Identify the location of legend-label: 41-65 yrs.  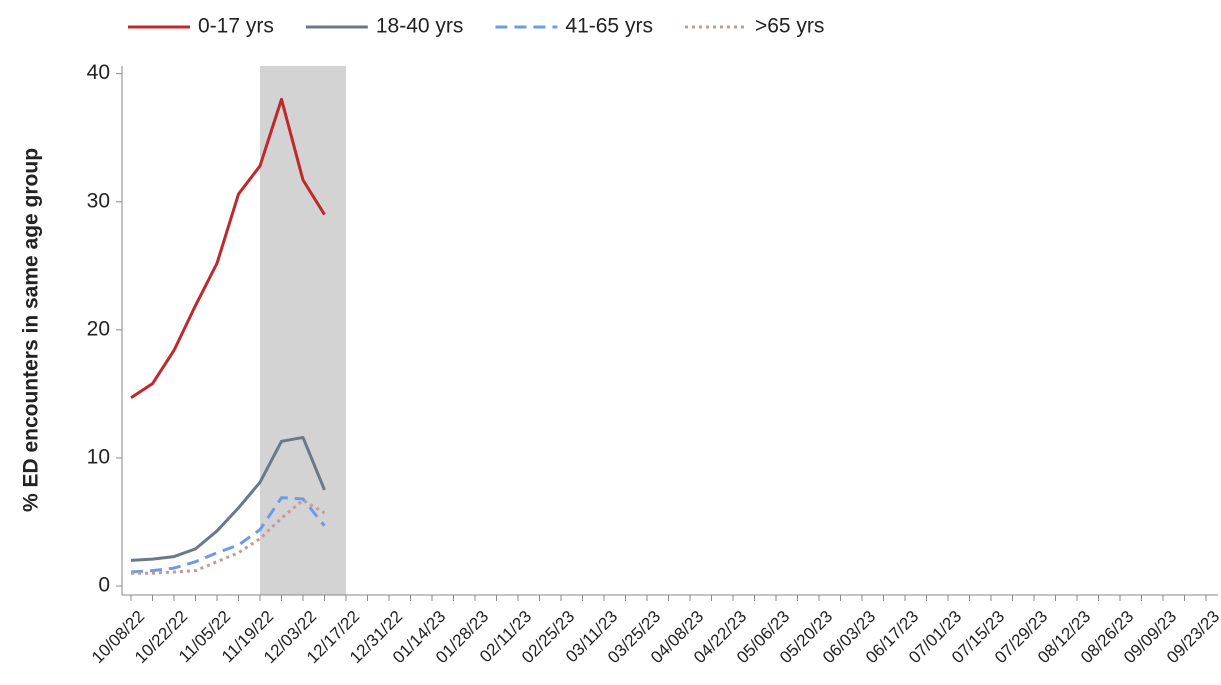
(609, 26).